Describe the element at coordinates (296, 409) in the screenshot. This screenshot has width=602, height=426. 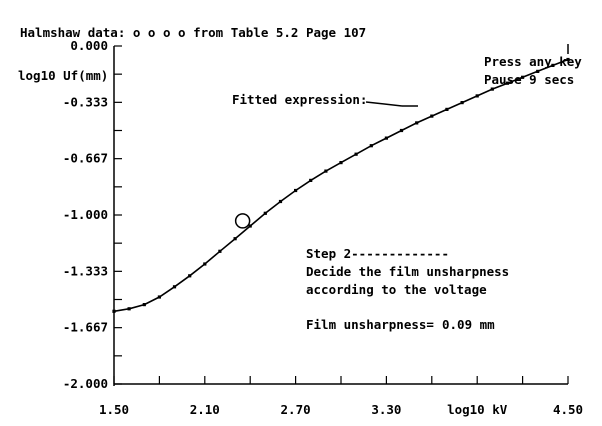
I see `x-tick-label: 2.70` at that location.